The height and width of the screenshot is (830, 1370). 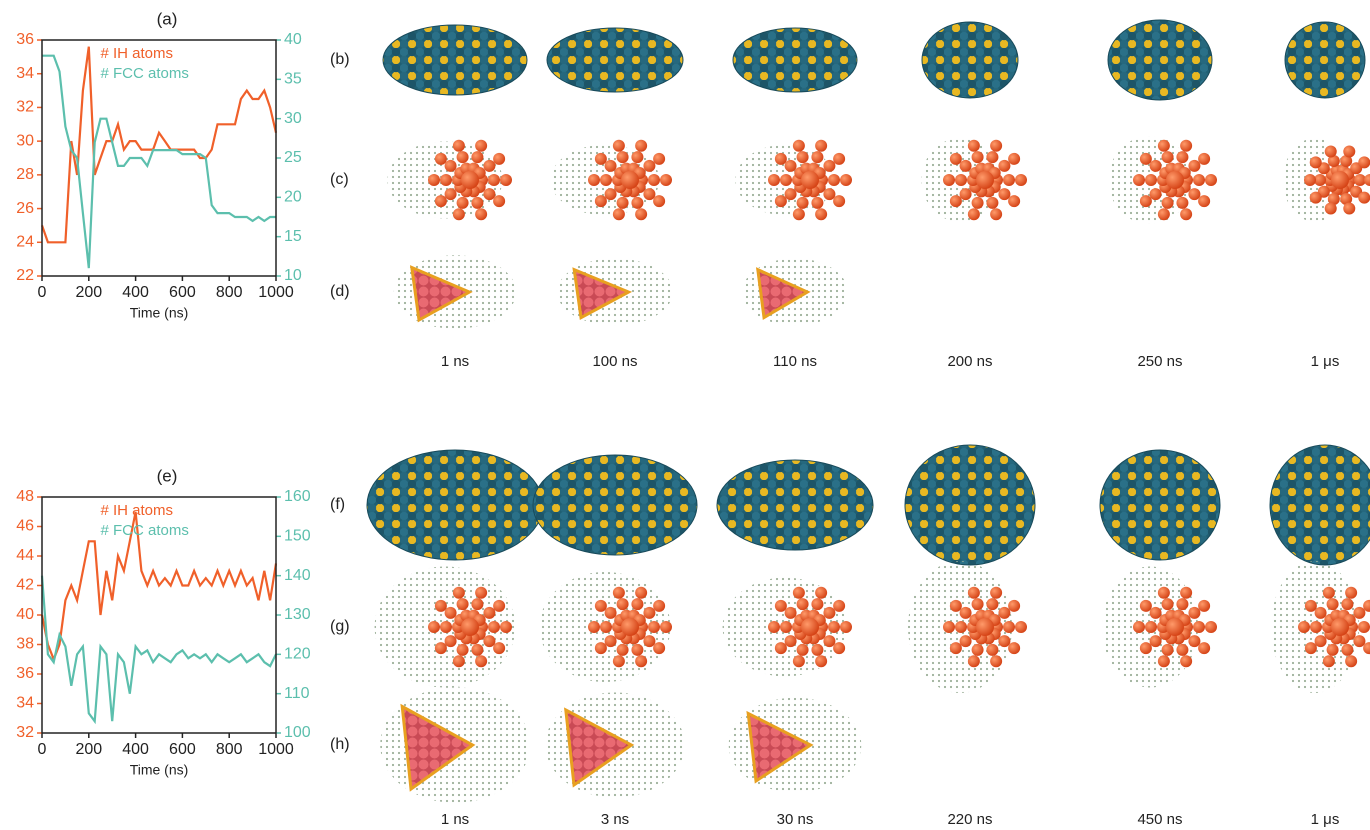 What do you see at coordinates (135, 292) in the screenshot?
I see `x-tick-label: 400` at bounding box center [135, 292].